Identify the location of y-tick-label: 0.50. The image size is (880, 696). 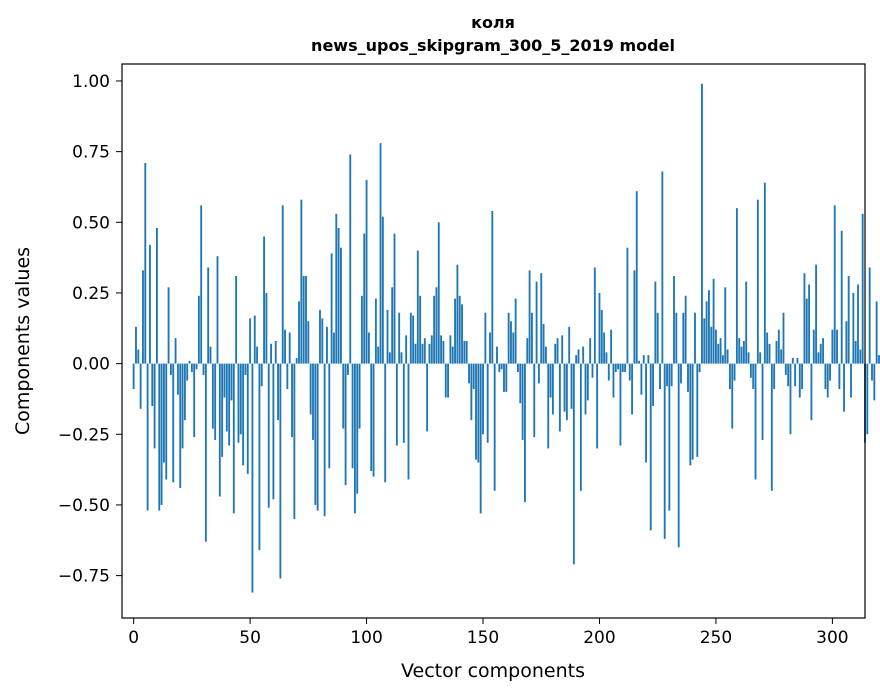
(91, 223).